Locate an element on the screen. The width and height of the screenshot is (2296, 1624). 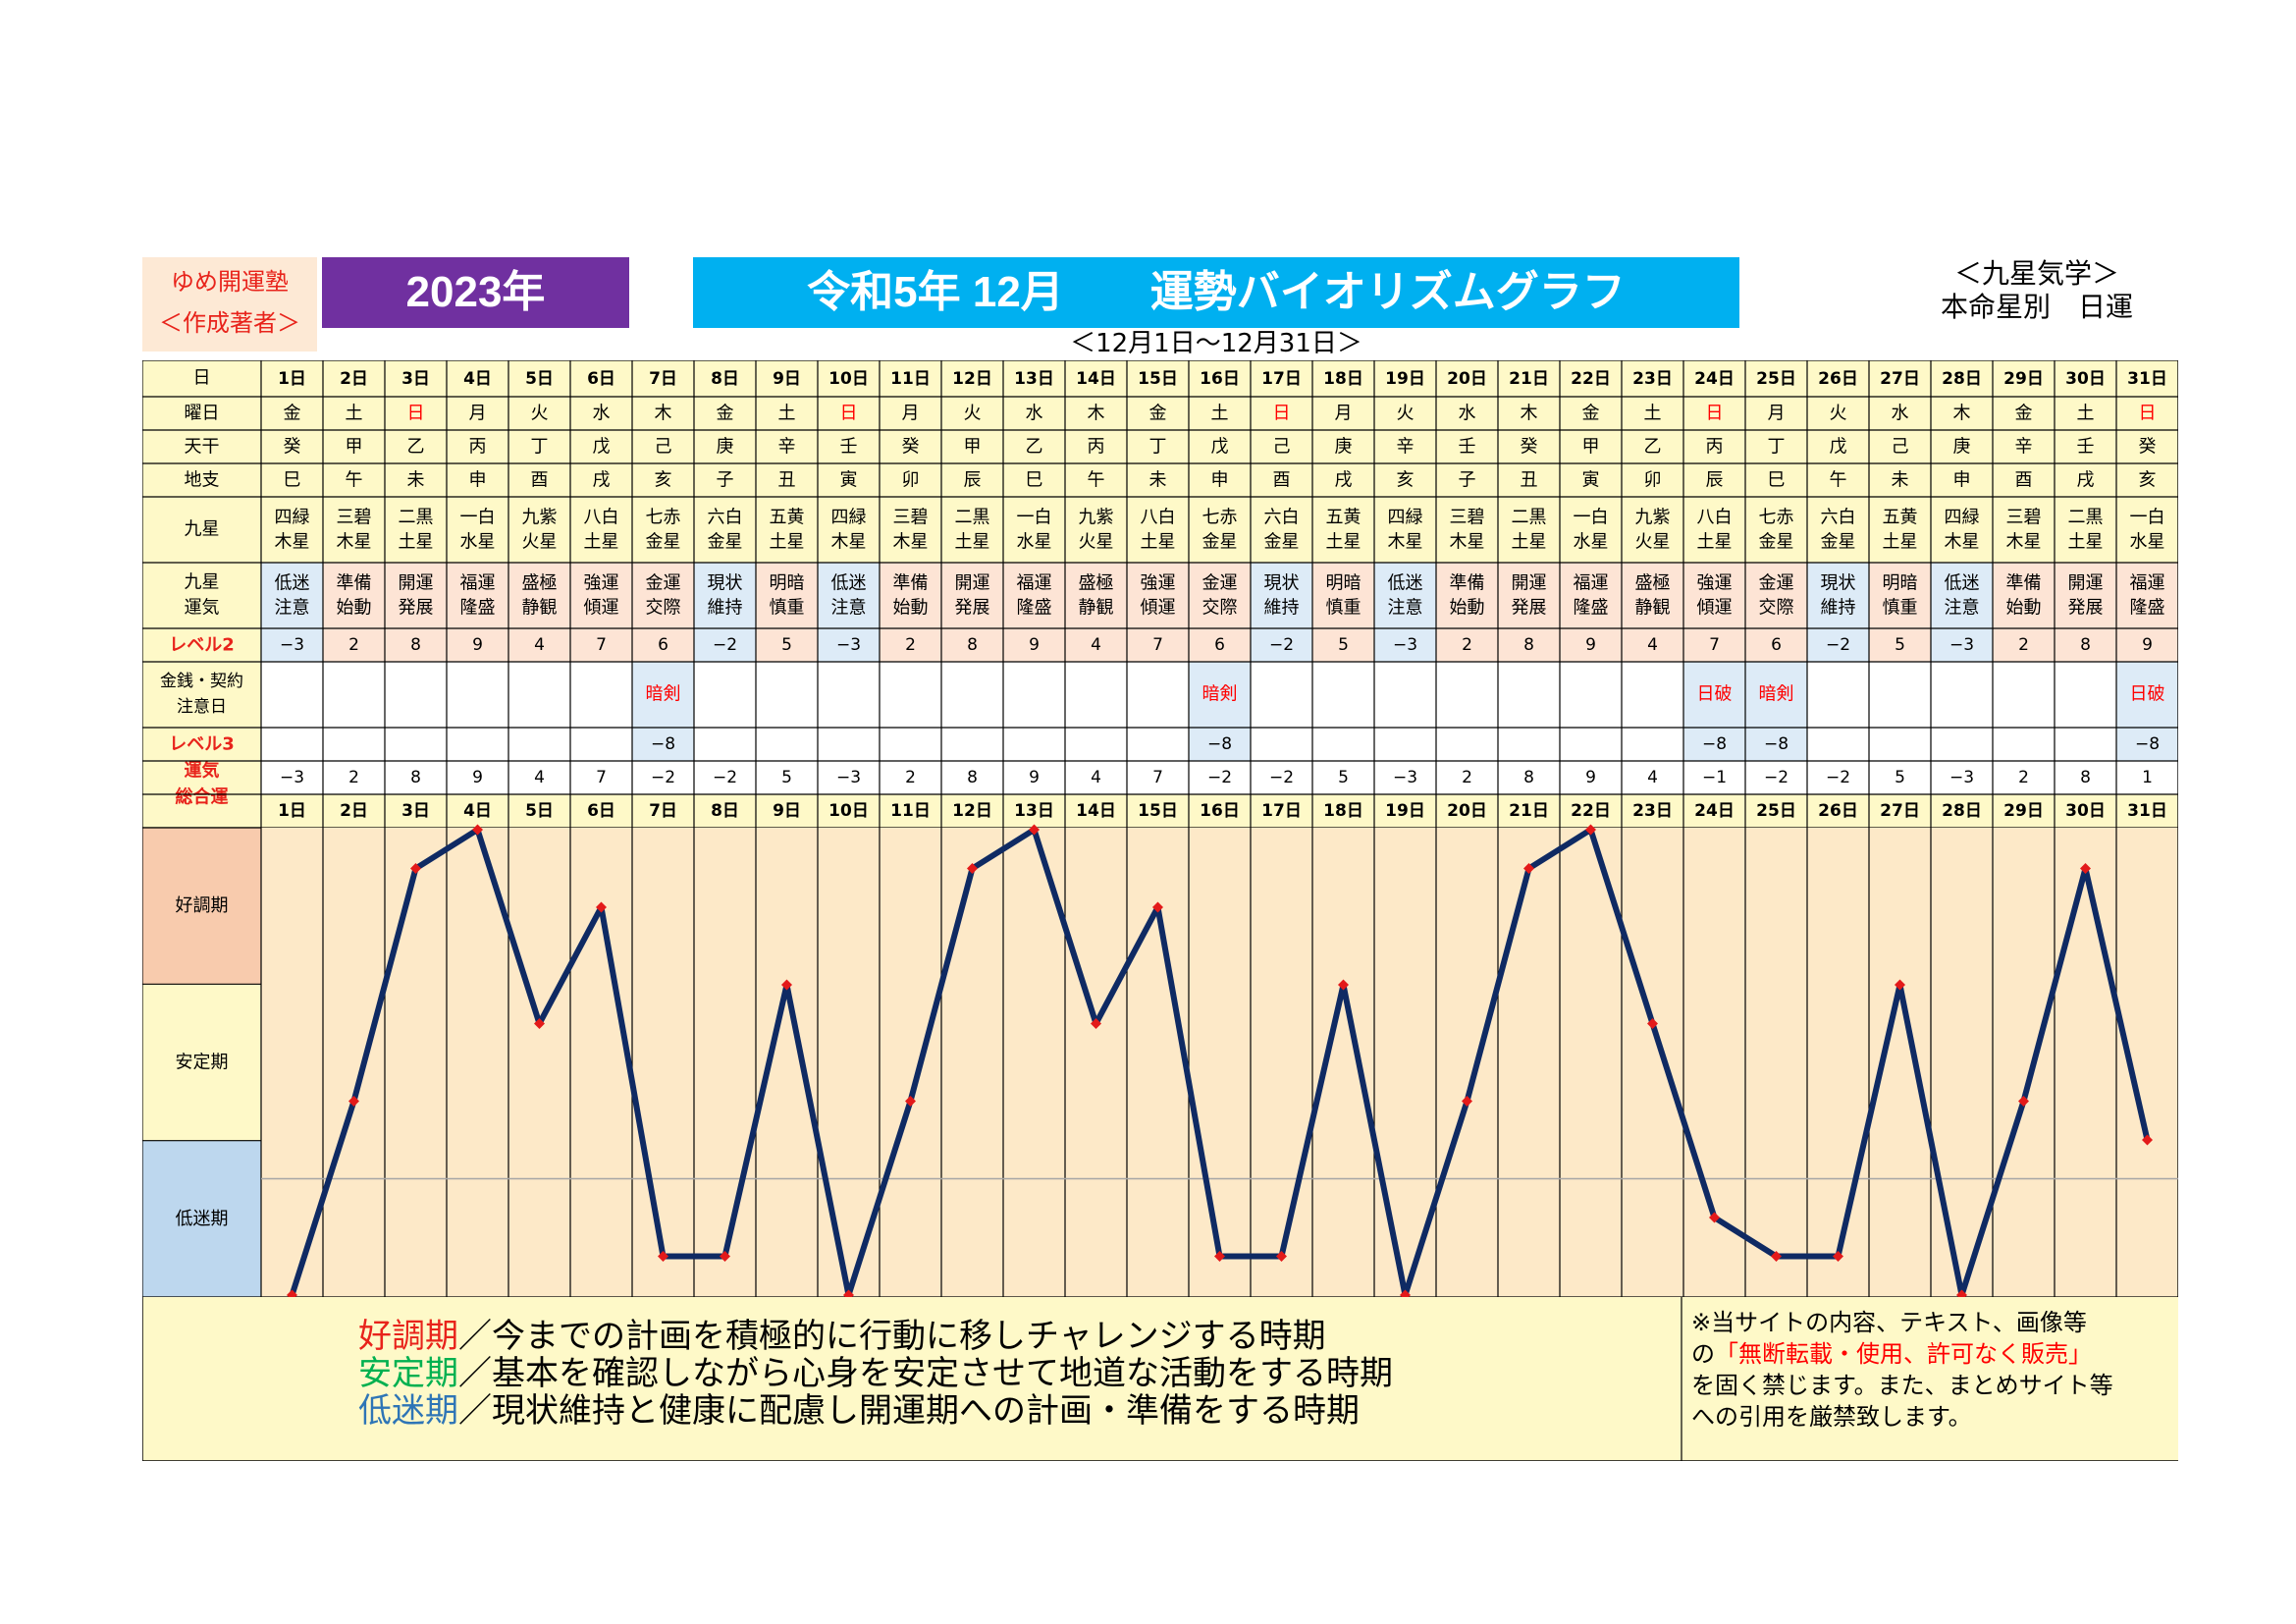
legend-item: 低迷期／現状維持と健康に配慮し開運期への計画・準備をする時期 is located at coordinates (859, 1411).